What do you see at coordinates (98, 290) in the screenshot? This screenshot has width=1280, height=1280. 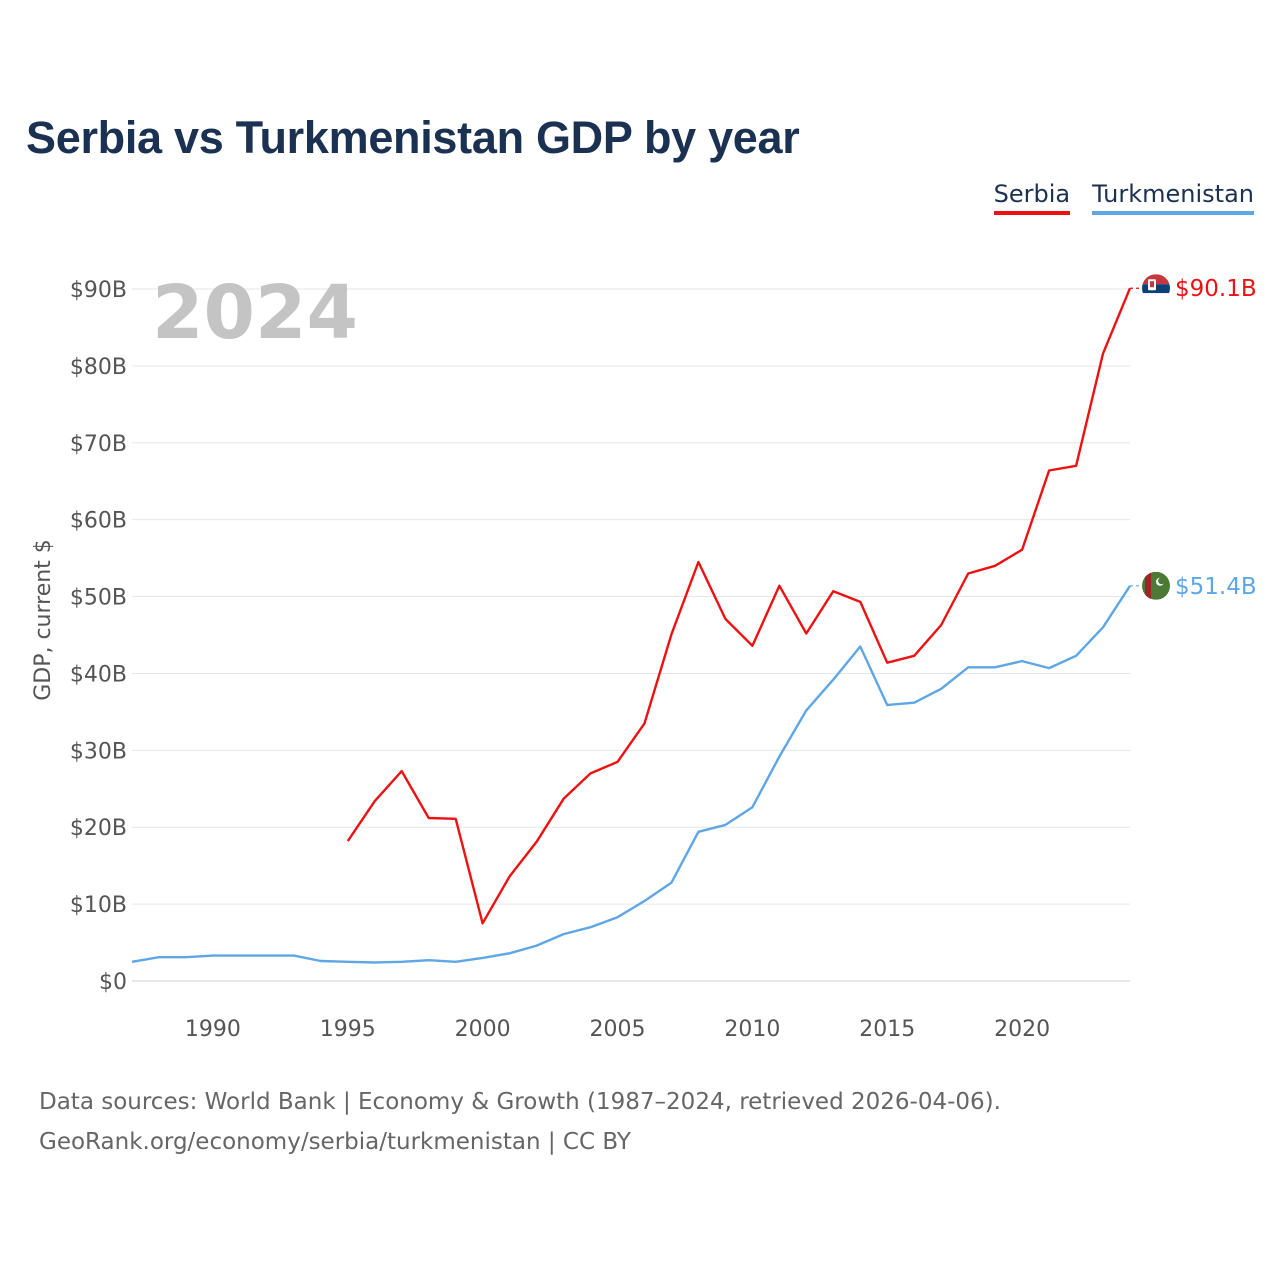 I see `y-tick-label: $90B` at bounding box center [98, 290].